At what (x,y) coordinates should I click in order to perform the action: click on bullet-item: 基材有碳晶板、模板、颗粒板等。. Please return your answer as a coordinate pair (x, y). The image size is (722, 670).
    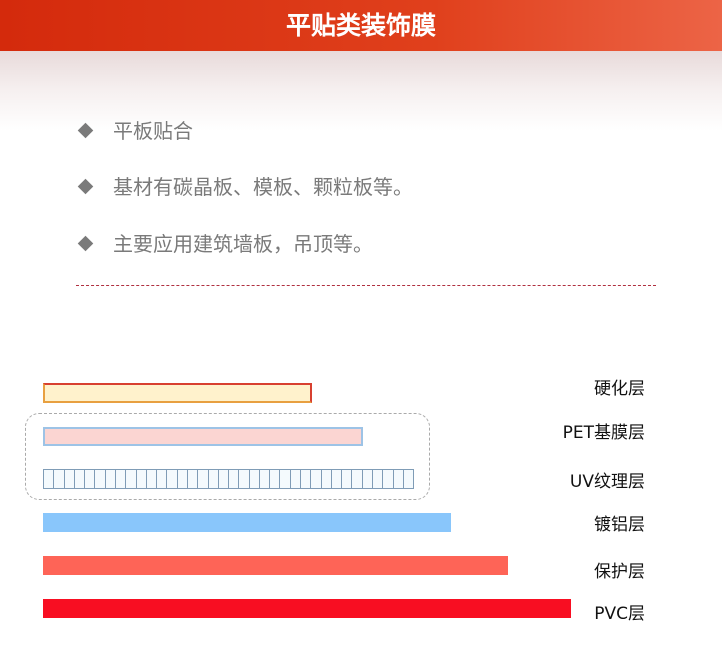
    Looking at the image, I should click on (245, 185).